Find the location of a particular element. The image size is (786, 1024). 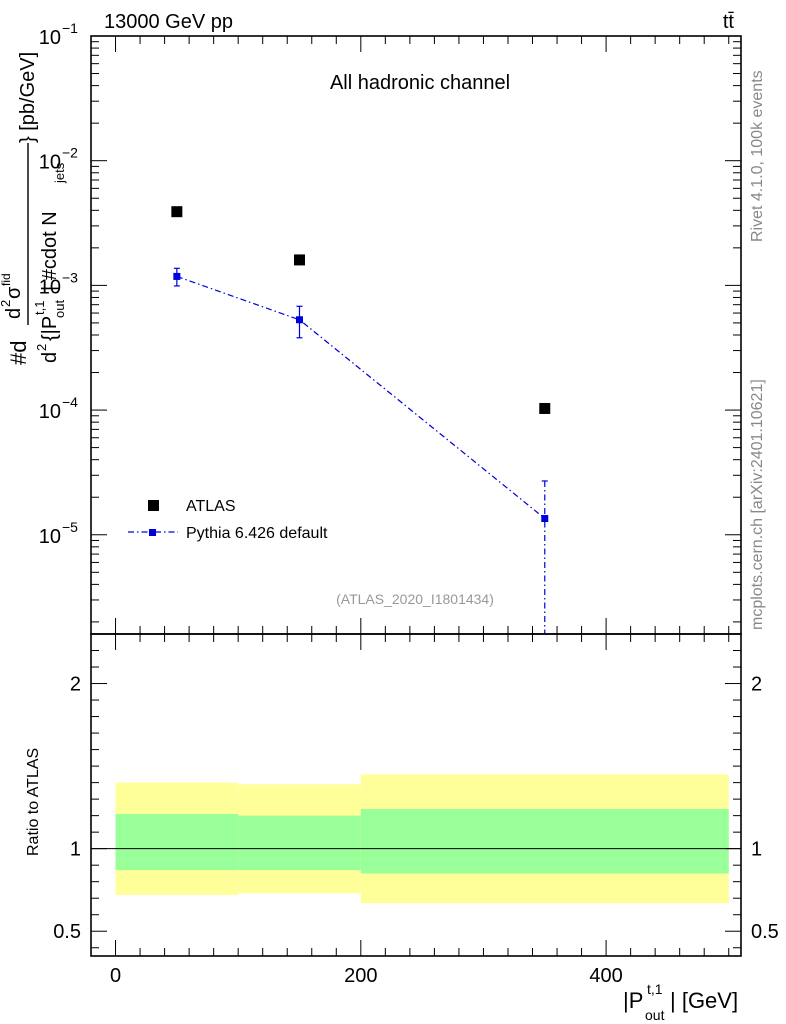

main-ytick-label-exp: −1 is located at coordinates (70, 28).